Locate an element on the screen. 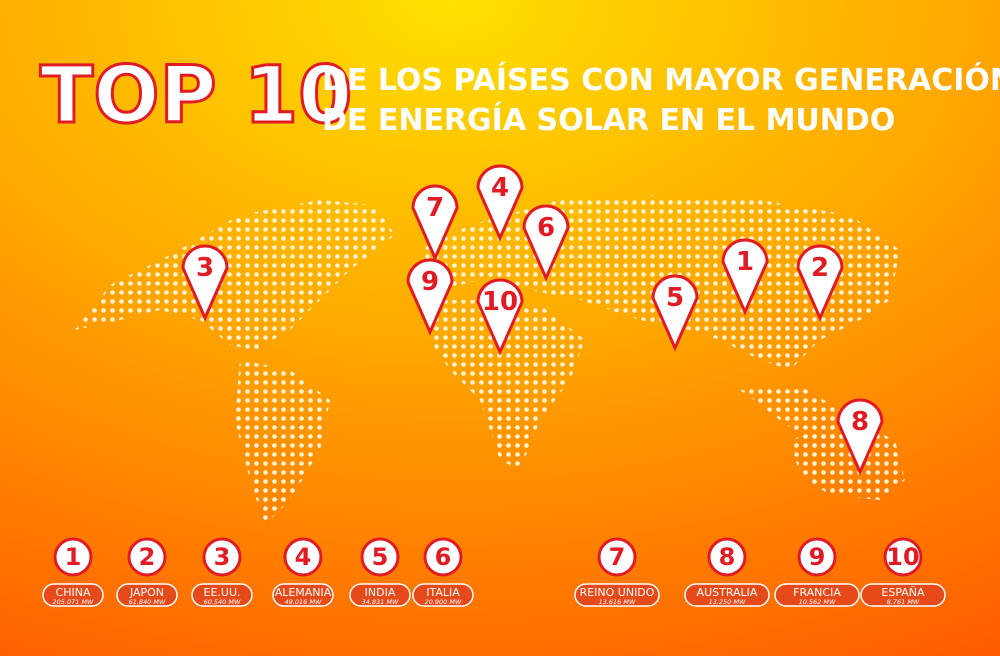 This screenshot has height=656, width=1000. country-value: 205.071 MW is located at coordinates (74, 602).